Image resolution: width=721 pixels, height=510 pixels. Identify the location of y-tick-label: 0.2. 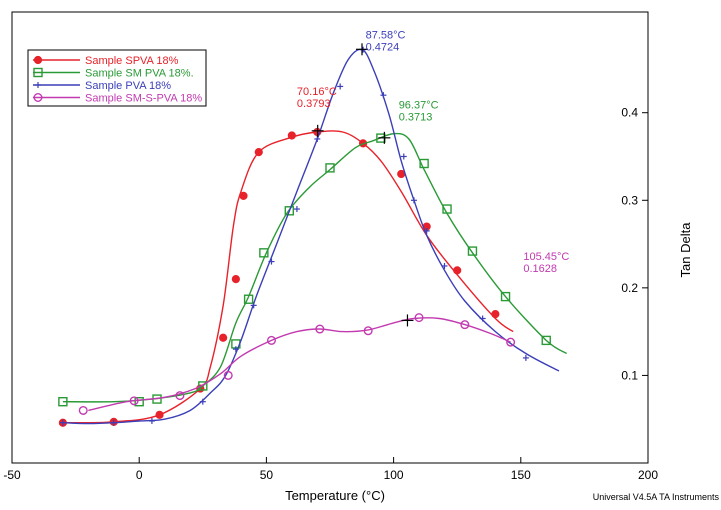
(629, 288).